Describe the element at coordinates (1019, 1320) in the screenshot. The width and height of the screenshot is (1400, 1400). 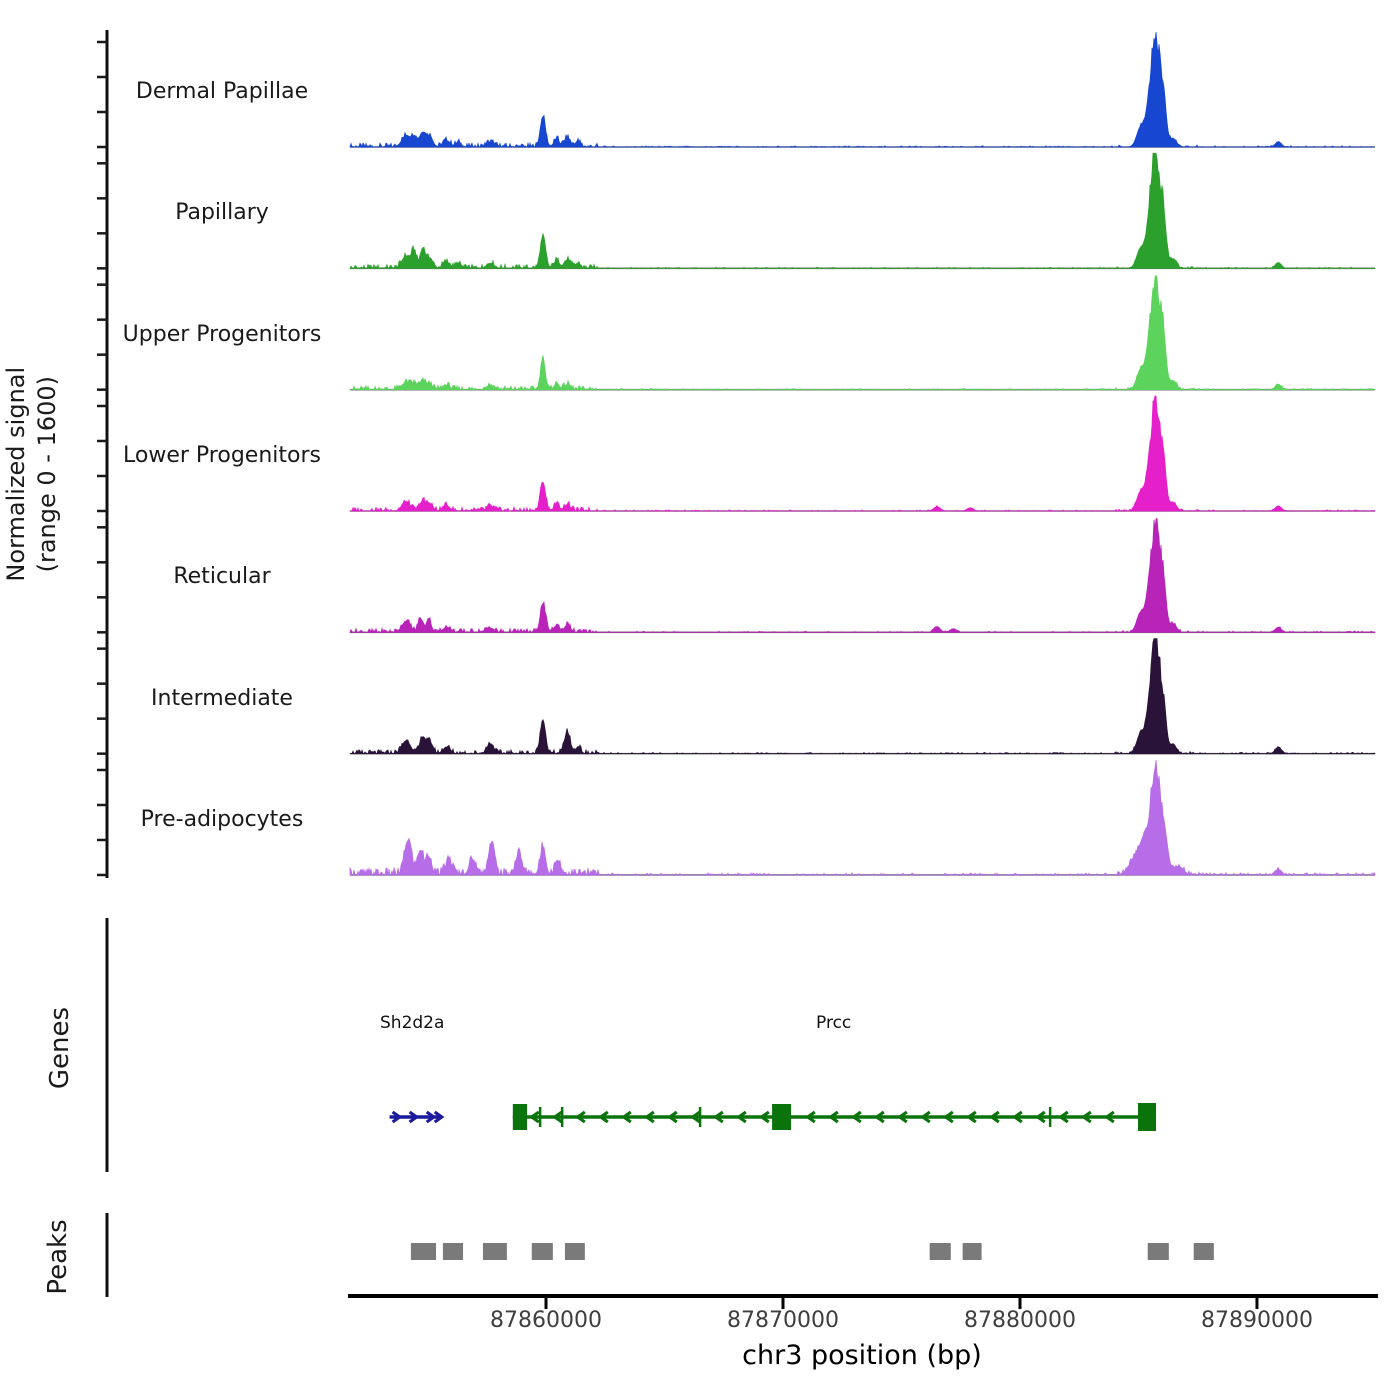
I see `x-tick-label-87880000: 87880000` at that location.